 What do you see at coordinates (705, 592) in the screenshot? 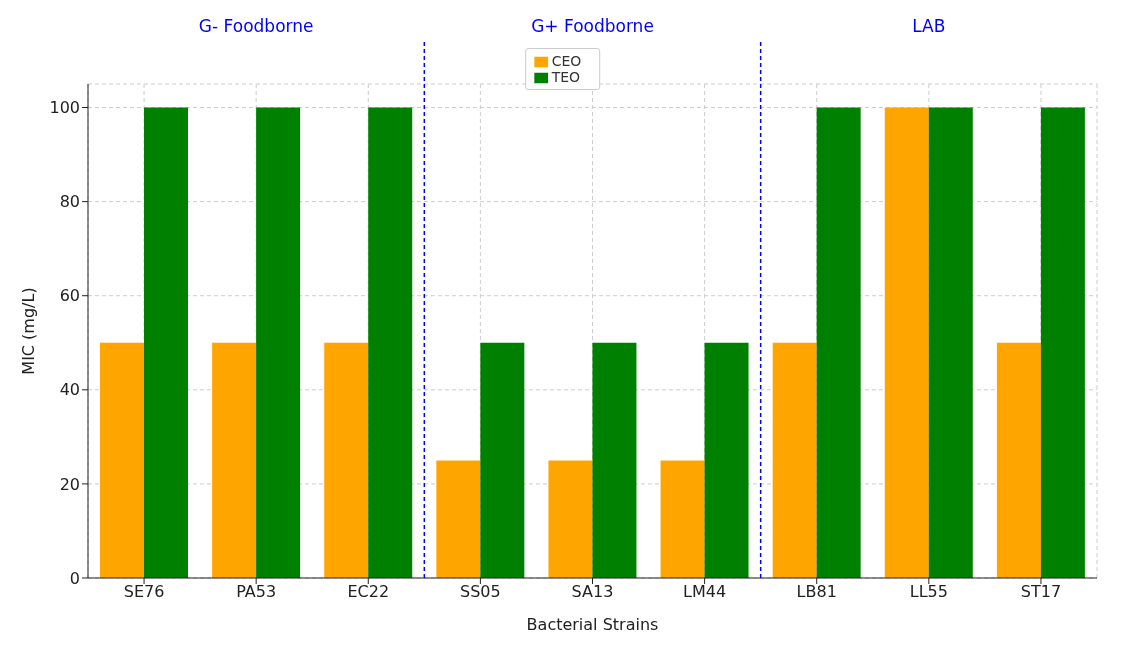
I see `x-tick-label: LM44` at bounding box center [705, 592].